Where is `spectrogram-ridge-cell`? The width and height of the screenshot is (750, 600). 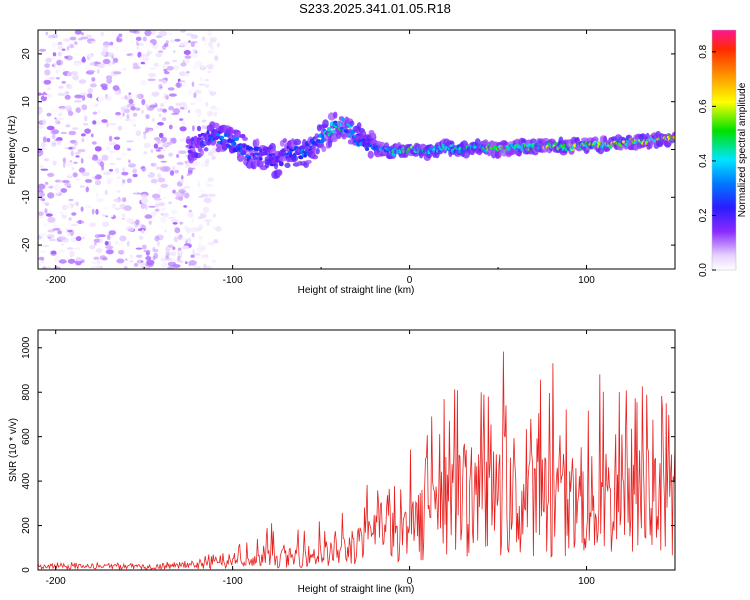 spectrogram-ridge-cell is located at coordinates (333, 131).